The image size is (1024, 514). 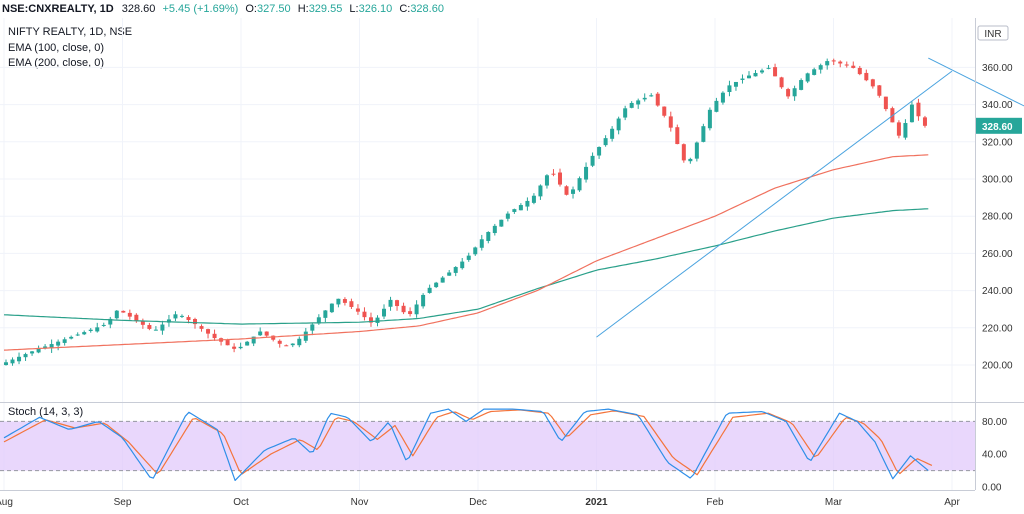 I want to click on time-axis: Aug Sep Oct Nov Dec 2021 Feb Mar Apr, so click(x=480, y=502).